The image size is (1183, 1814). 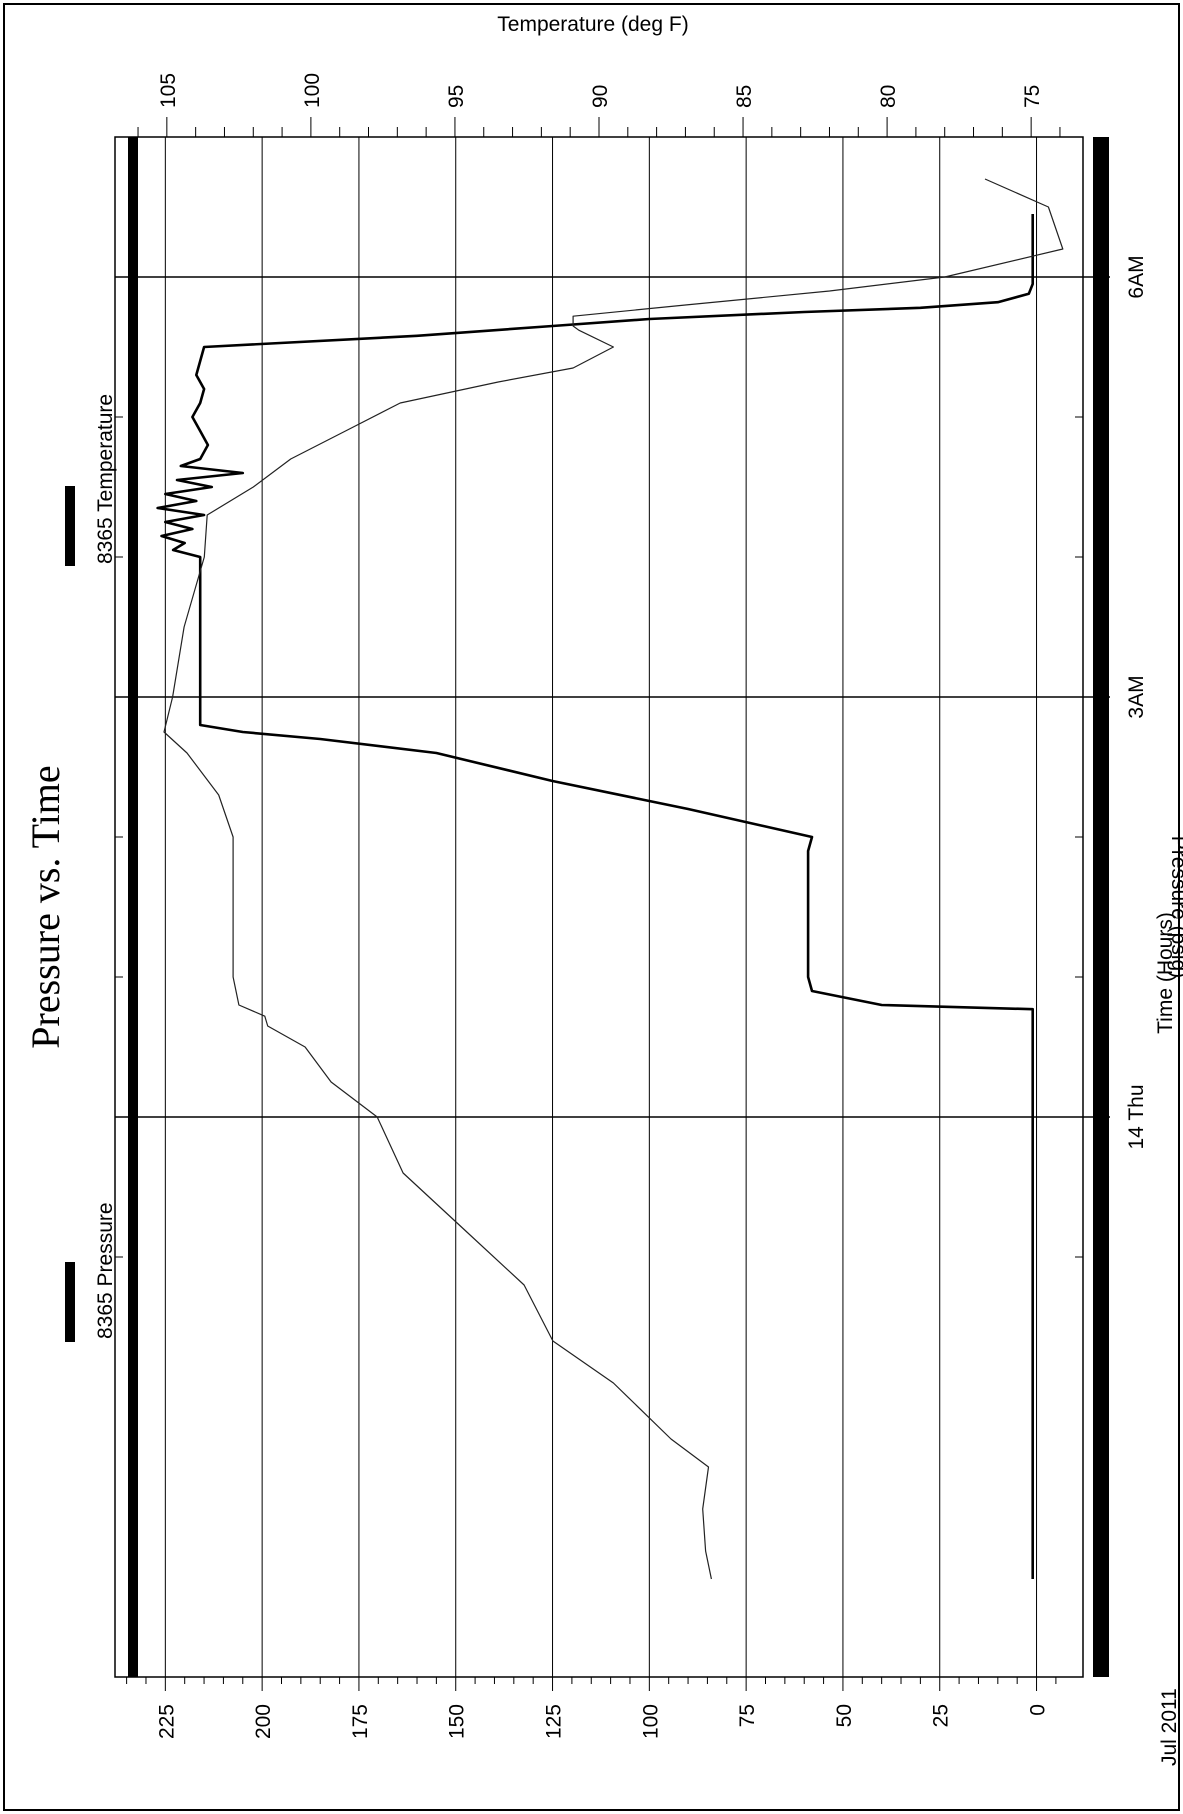 What do you see at coordinates (1136, 696) in the screenshot?
I see `x-tick-label: 3AM` at bounding box center [1136, 696].